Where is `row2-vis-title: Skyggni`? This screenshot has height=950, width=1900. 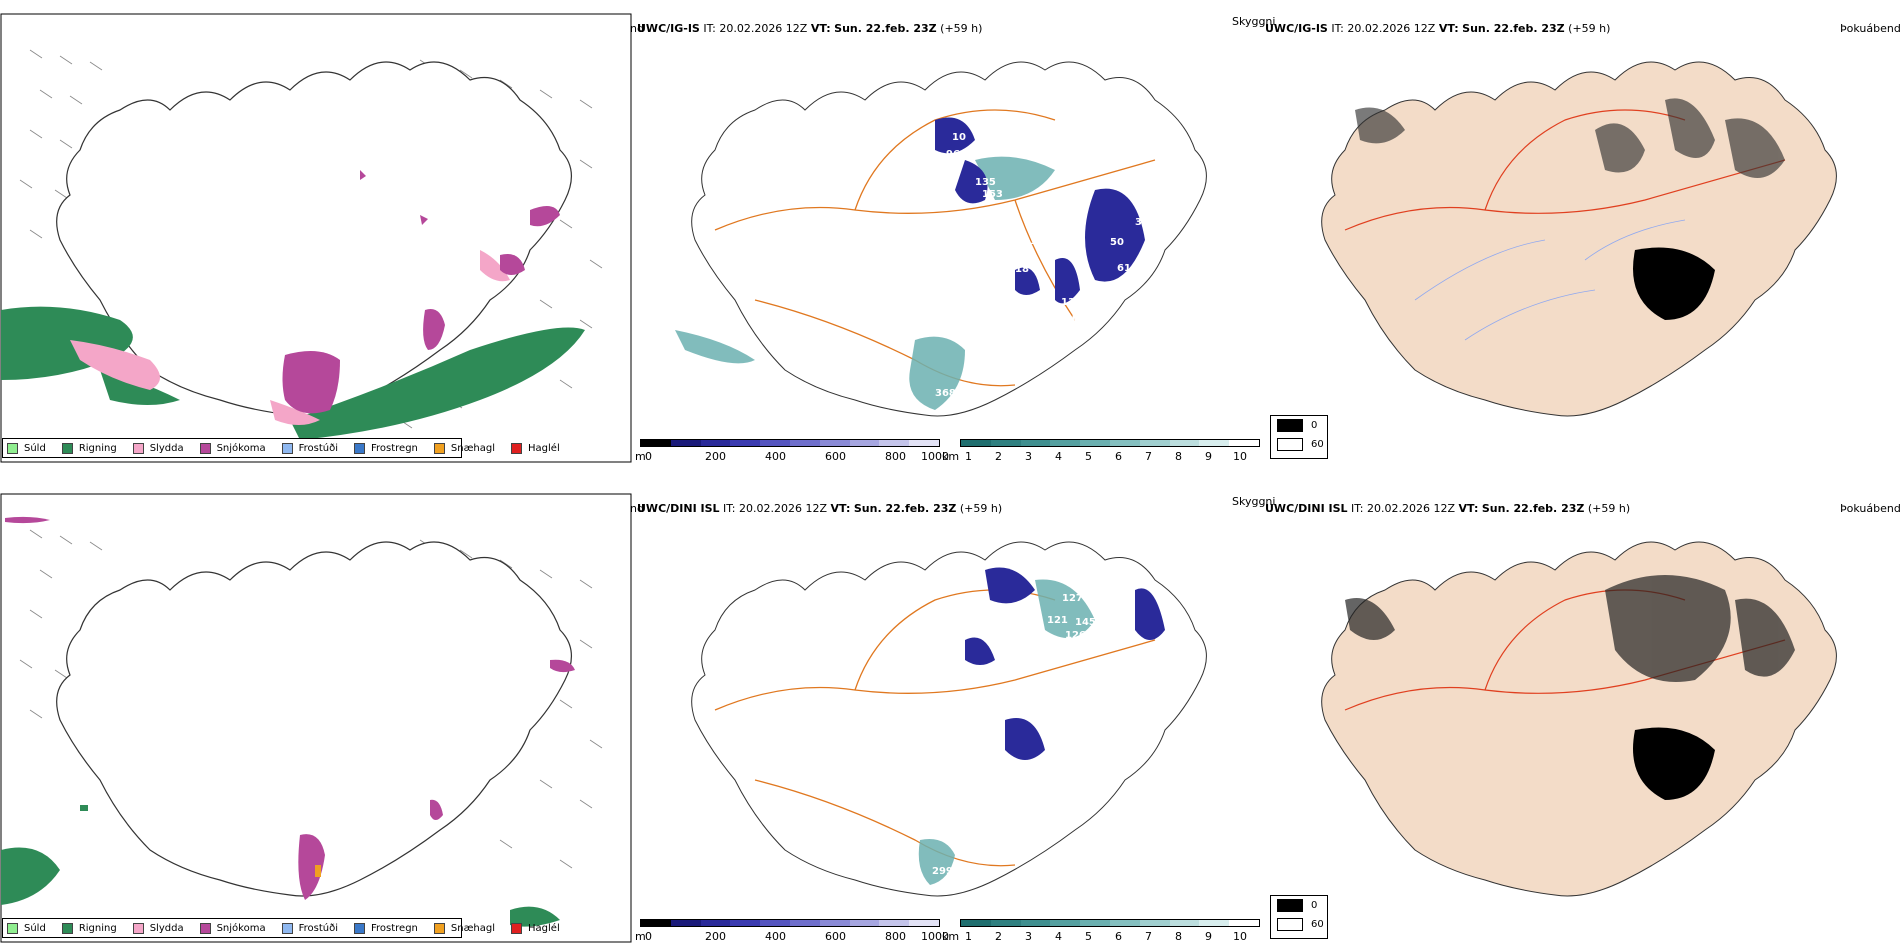
row2-vis-title: Skyggni is located at coordinates (1254, 501).